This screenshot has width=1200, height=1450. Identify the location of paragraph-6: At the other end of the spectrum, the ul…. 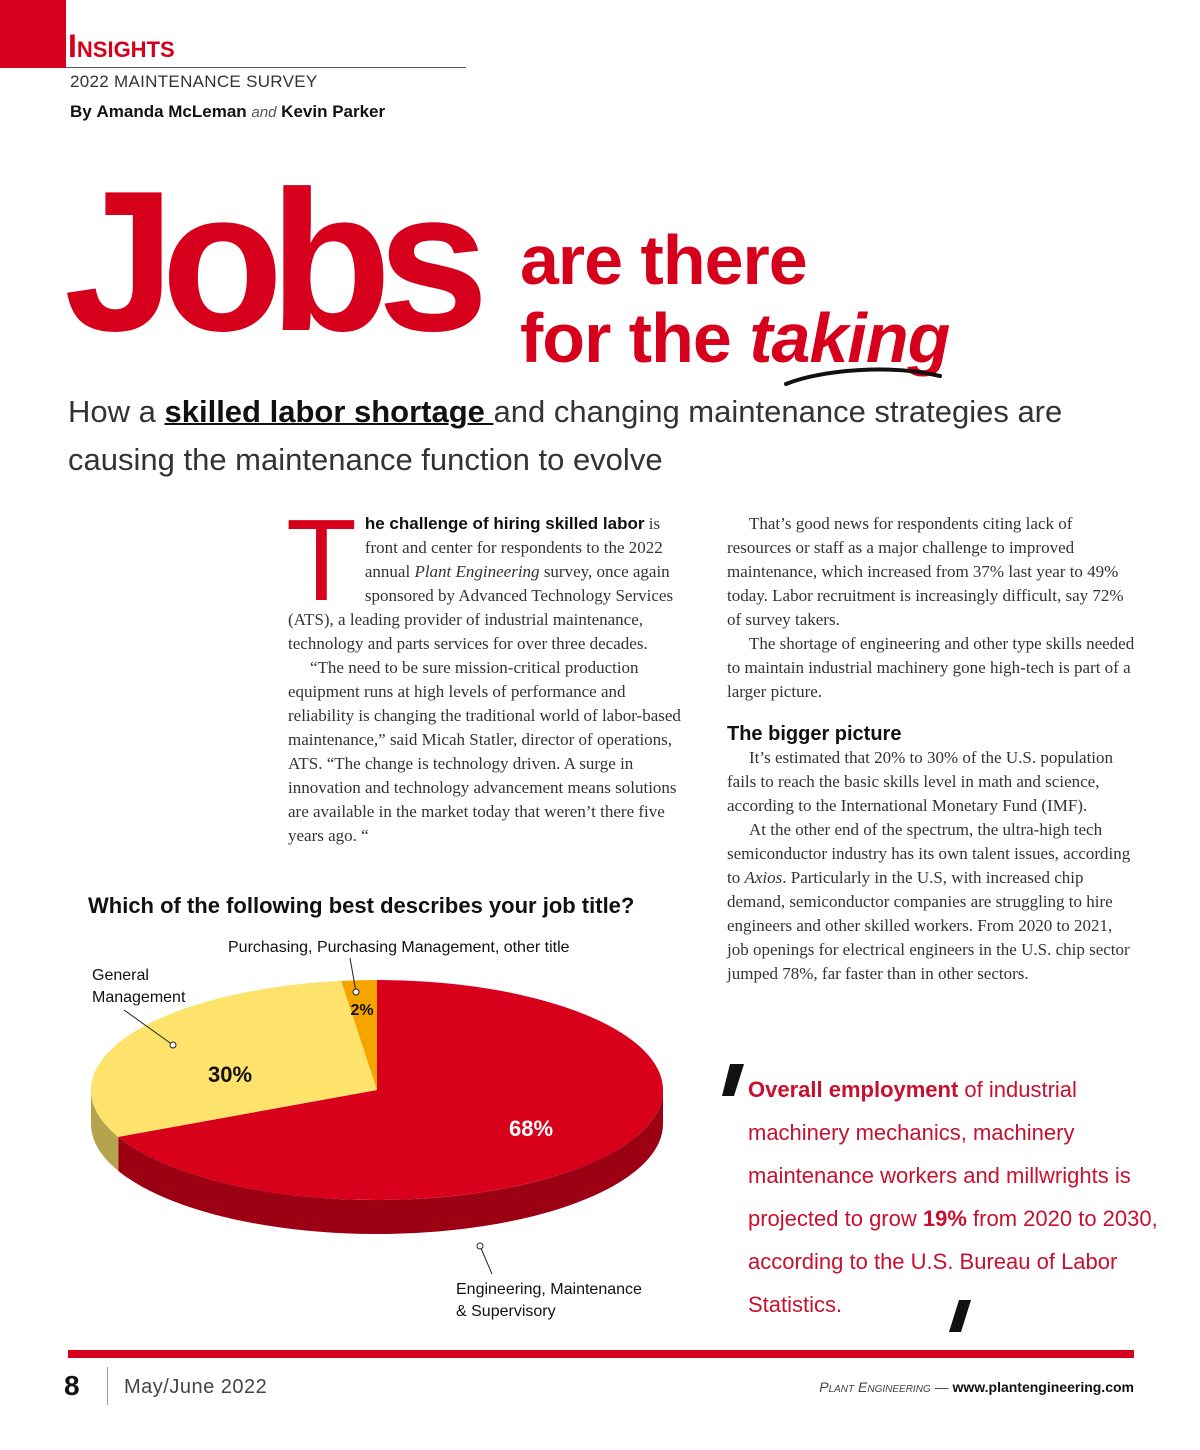
(932, 902).